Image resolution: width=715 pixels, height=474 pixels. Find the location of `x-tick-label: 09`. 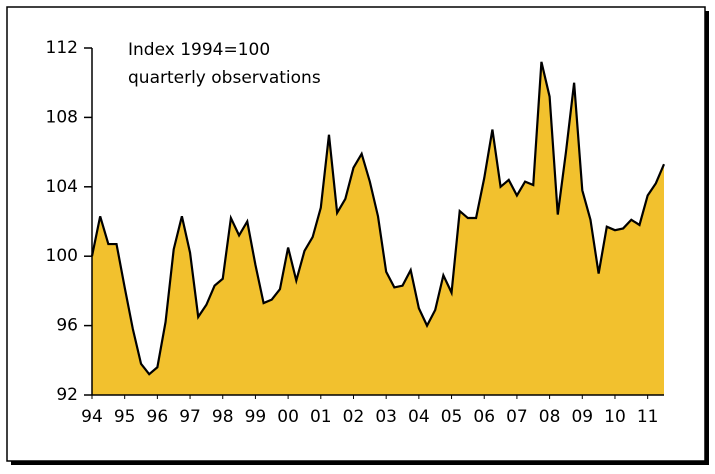

x-tick-label: 09 is located at coordinates (582, 417).